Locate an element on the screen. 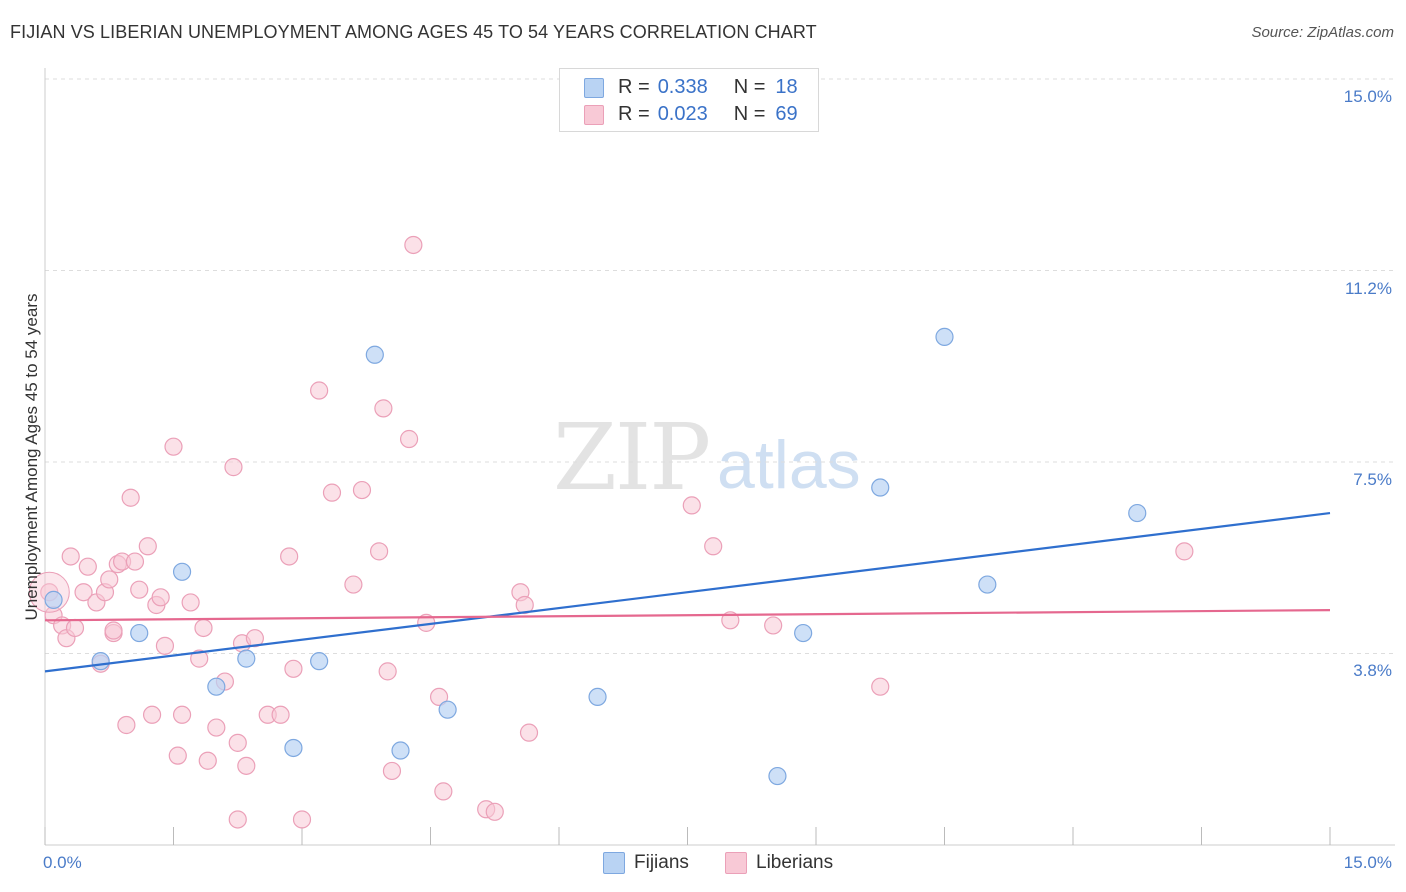 The width and height of the screenshot is (1406, 892). y-tick-label: 11.2% is located at coordinates (1368, 288).